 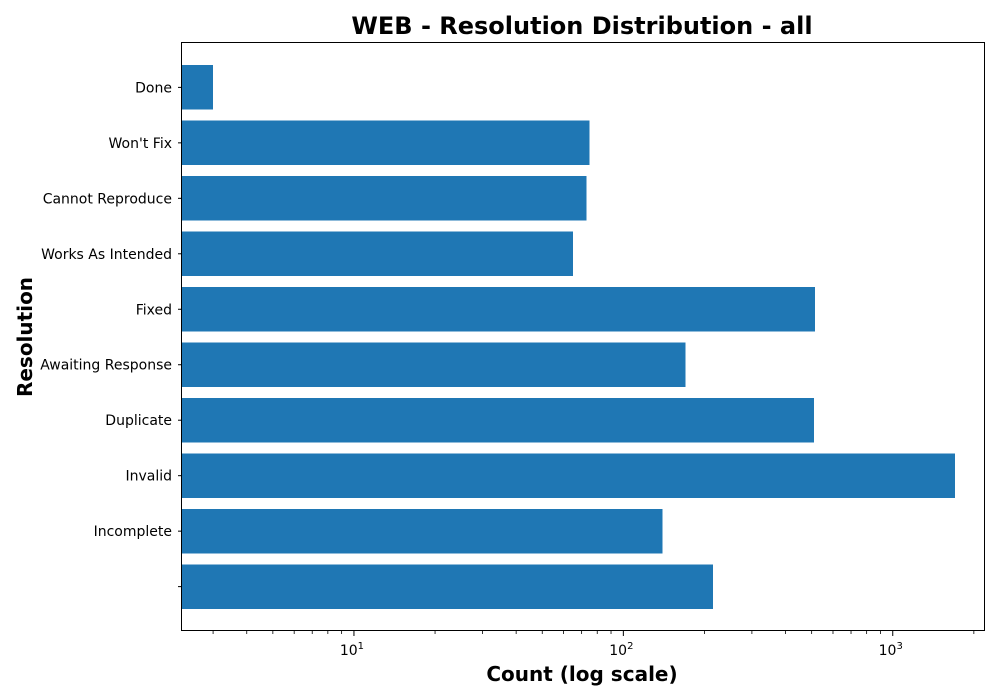 What do you see at coordinates (352, 650) in the screenshot?
I see `x-tick-label: 101` at bounding box center [352, 650].